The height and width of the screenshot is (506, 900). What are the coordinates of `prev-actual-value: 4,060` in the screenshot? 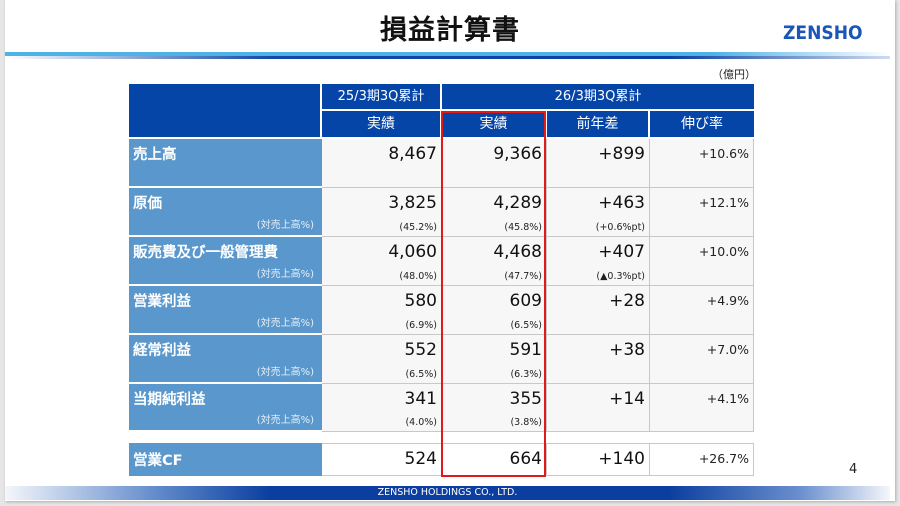 It's located at (412, 252).